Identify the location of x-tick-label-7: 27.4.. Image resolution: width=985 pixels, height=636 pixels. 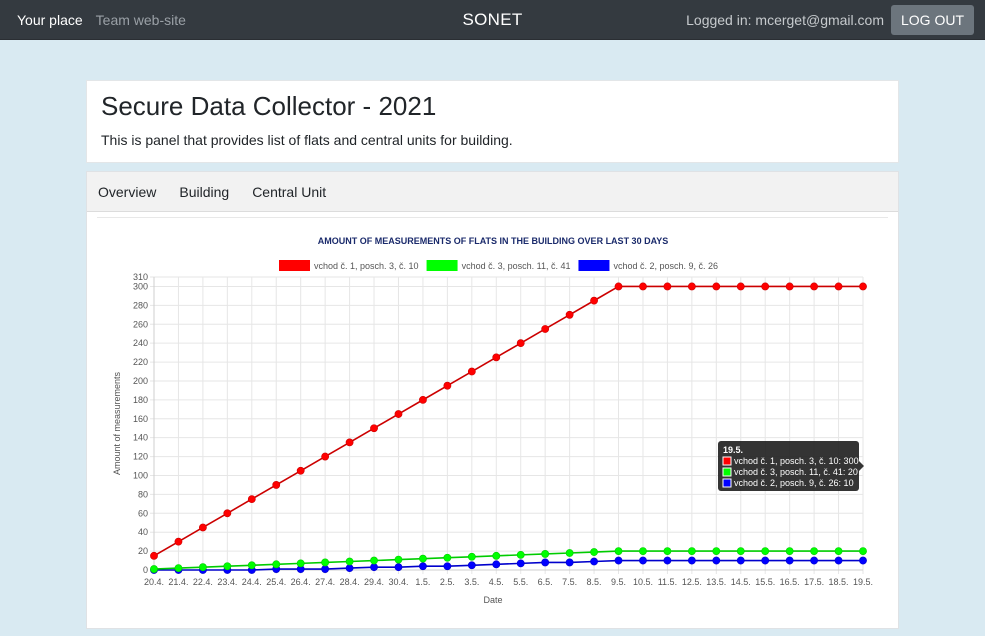
(325, 582).